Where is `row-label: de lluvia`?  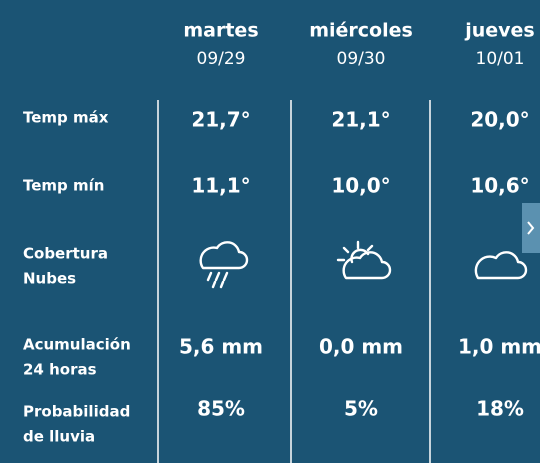 row-label: de lluvia is located at coordinates (59, 437).